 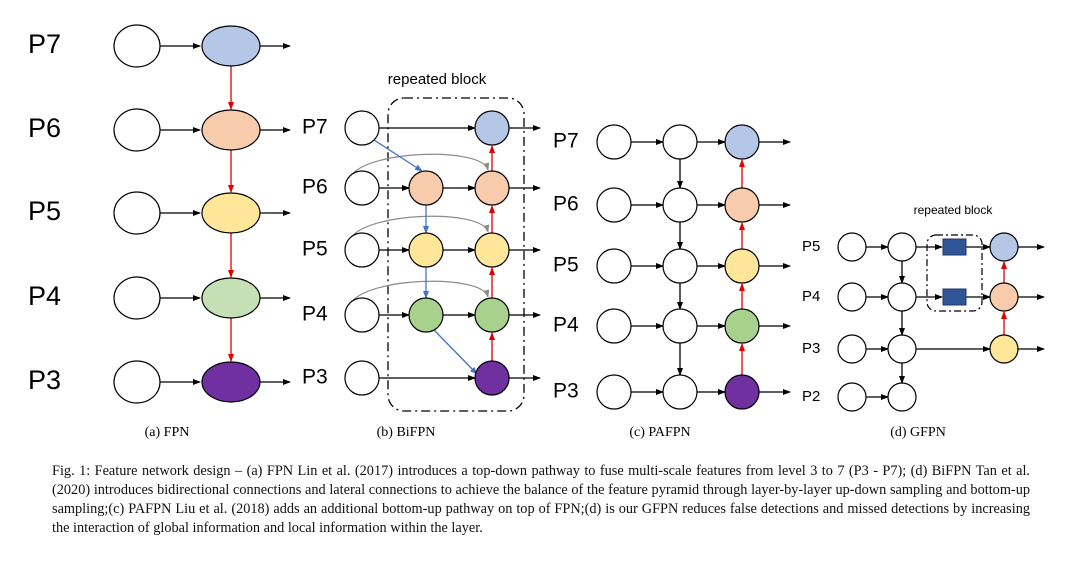 What do you see at coordinates (167, 432) in the screenshot?
I see `panel-caption-a: (a) FPN` at bounding box center [167, 432].